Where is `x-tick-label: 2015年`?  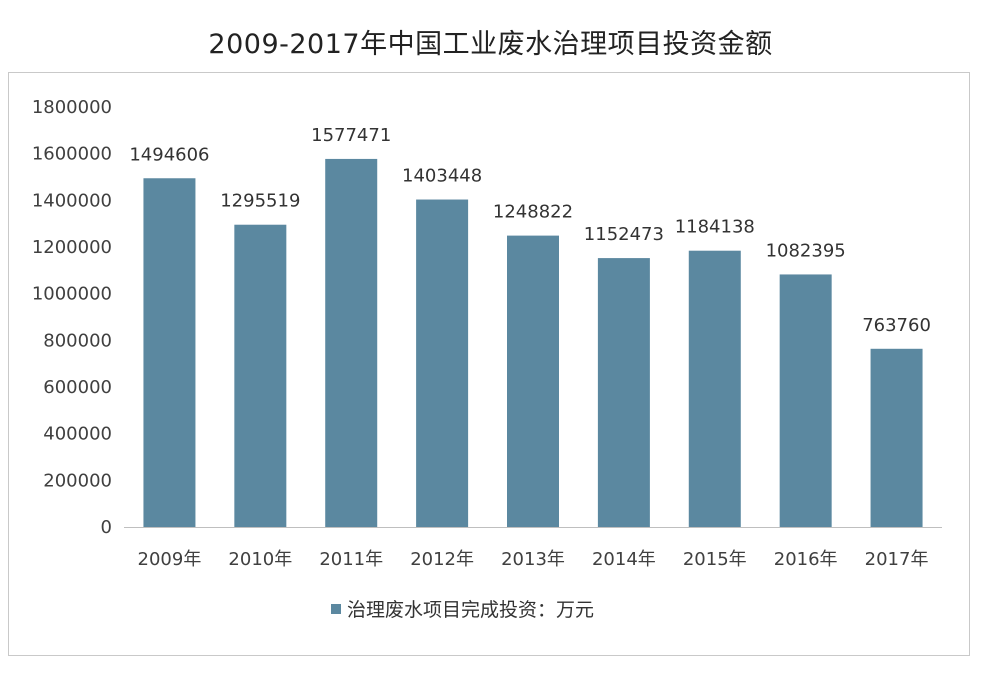 x-tick-label: 2015年 is located at coordinates (715, 559).